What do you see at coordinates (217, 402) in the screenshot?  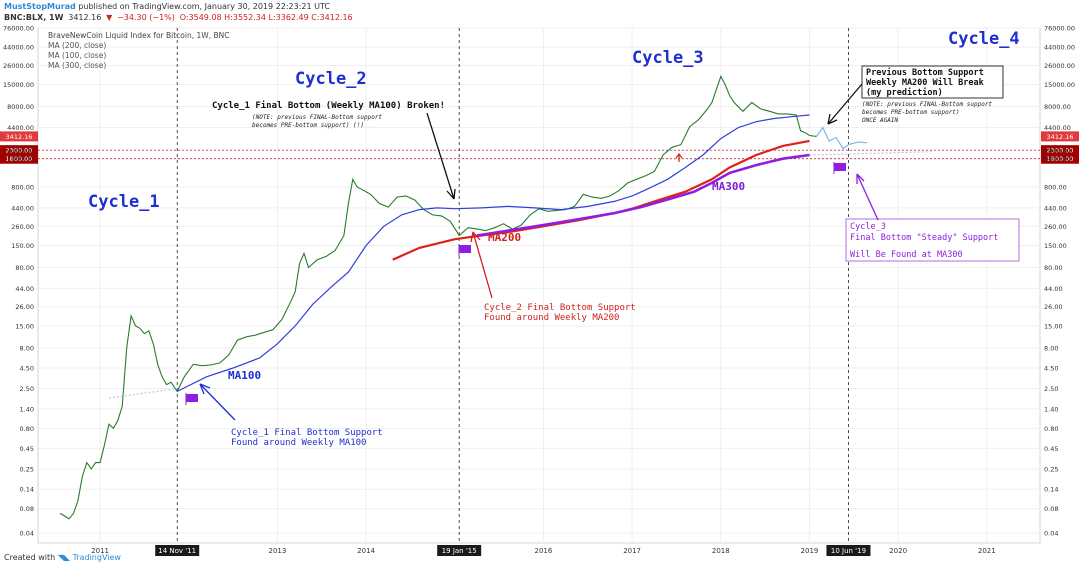 I see `cycle1-bottom-arrow` at bounding box center [217, 402].